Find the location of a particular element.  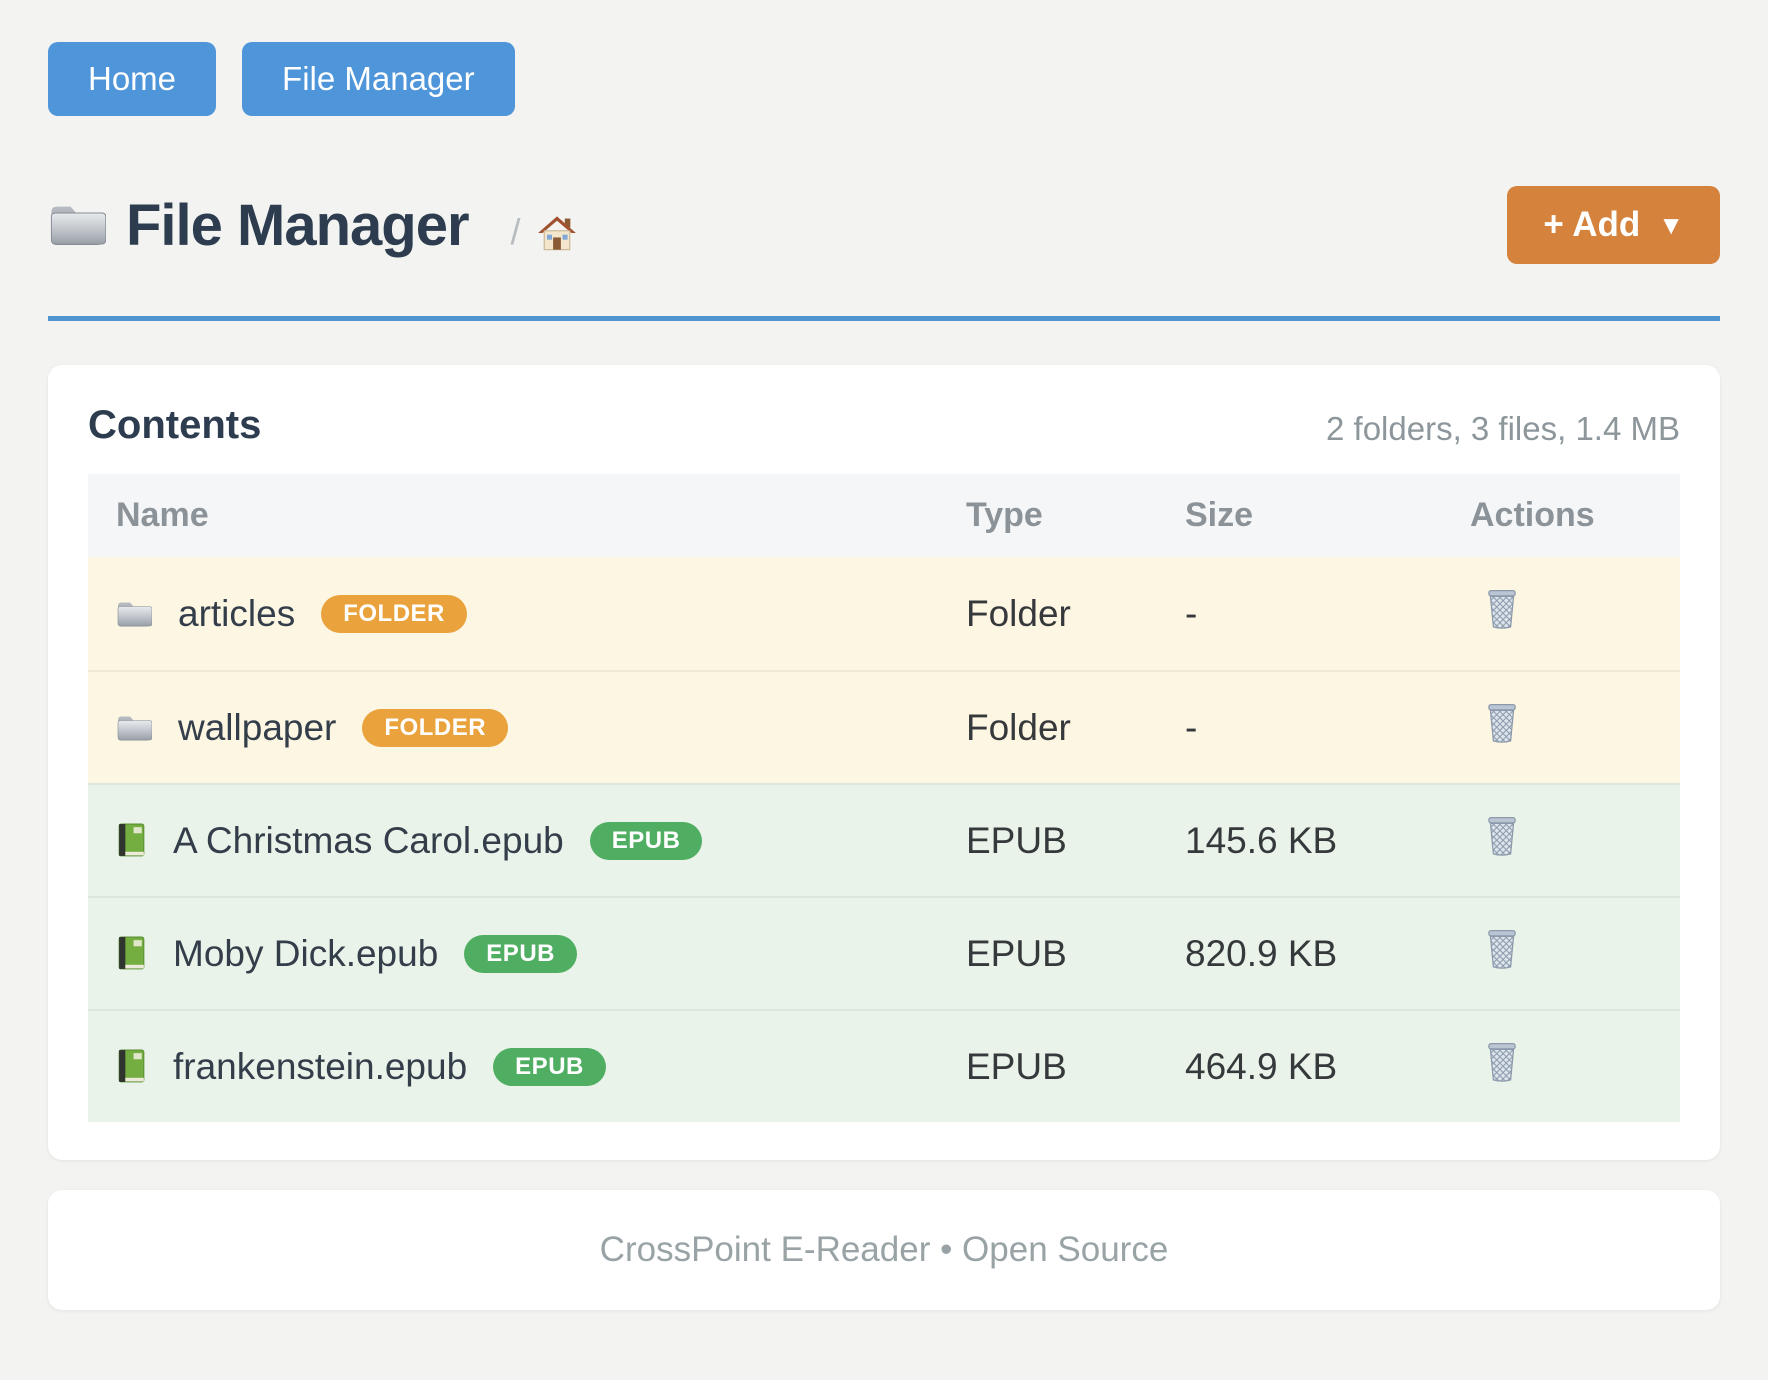

size-cell: 464.9 KB is located at coordinates (1261, 1066).